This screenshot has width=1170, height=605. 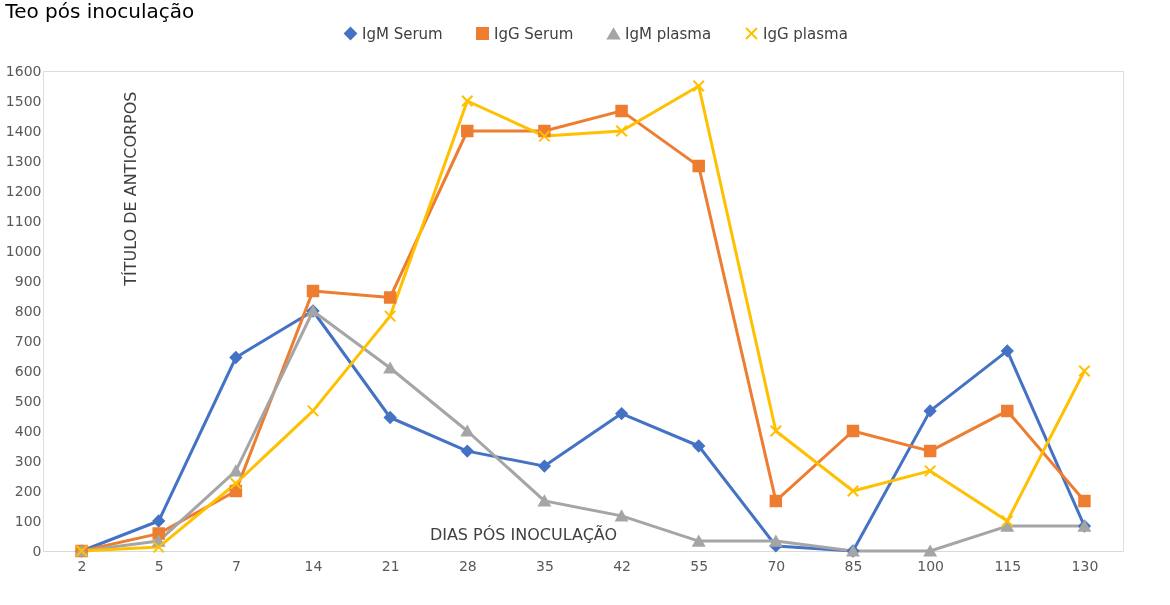 I want to click on y-tick-label: 500, so click(x=28, y=400).